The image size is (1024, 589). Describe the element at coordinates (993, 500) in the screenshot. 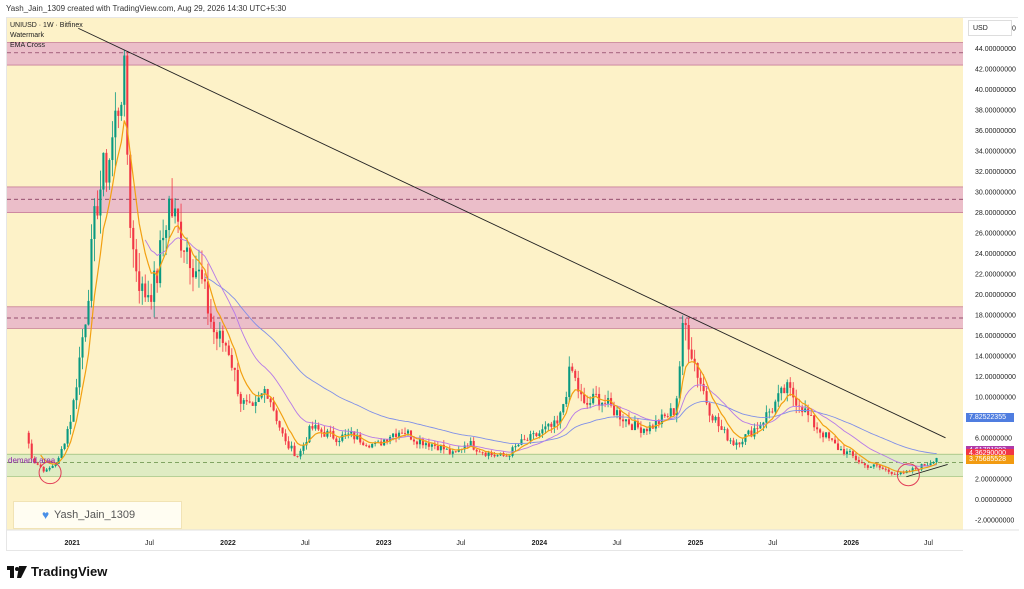

I see `y-tick-label: 0.00000000` at that location.